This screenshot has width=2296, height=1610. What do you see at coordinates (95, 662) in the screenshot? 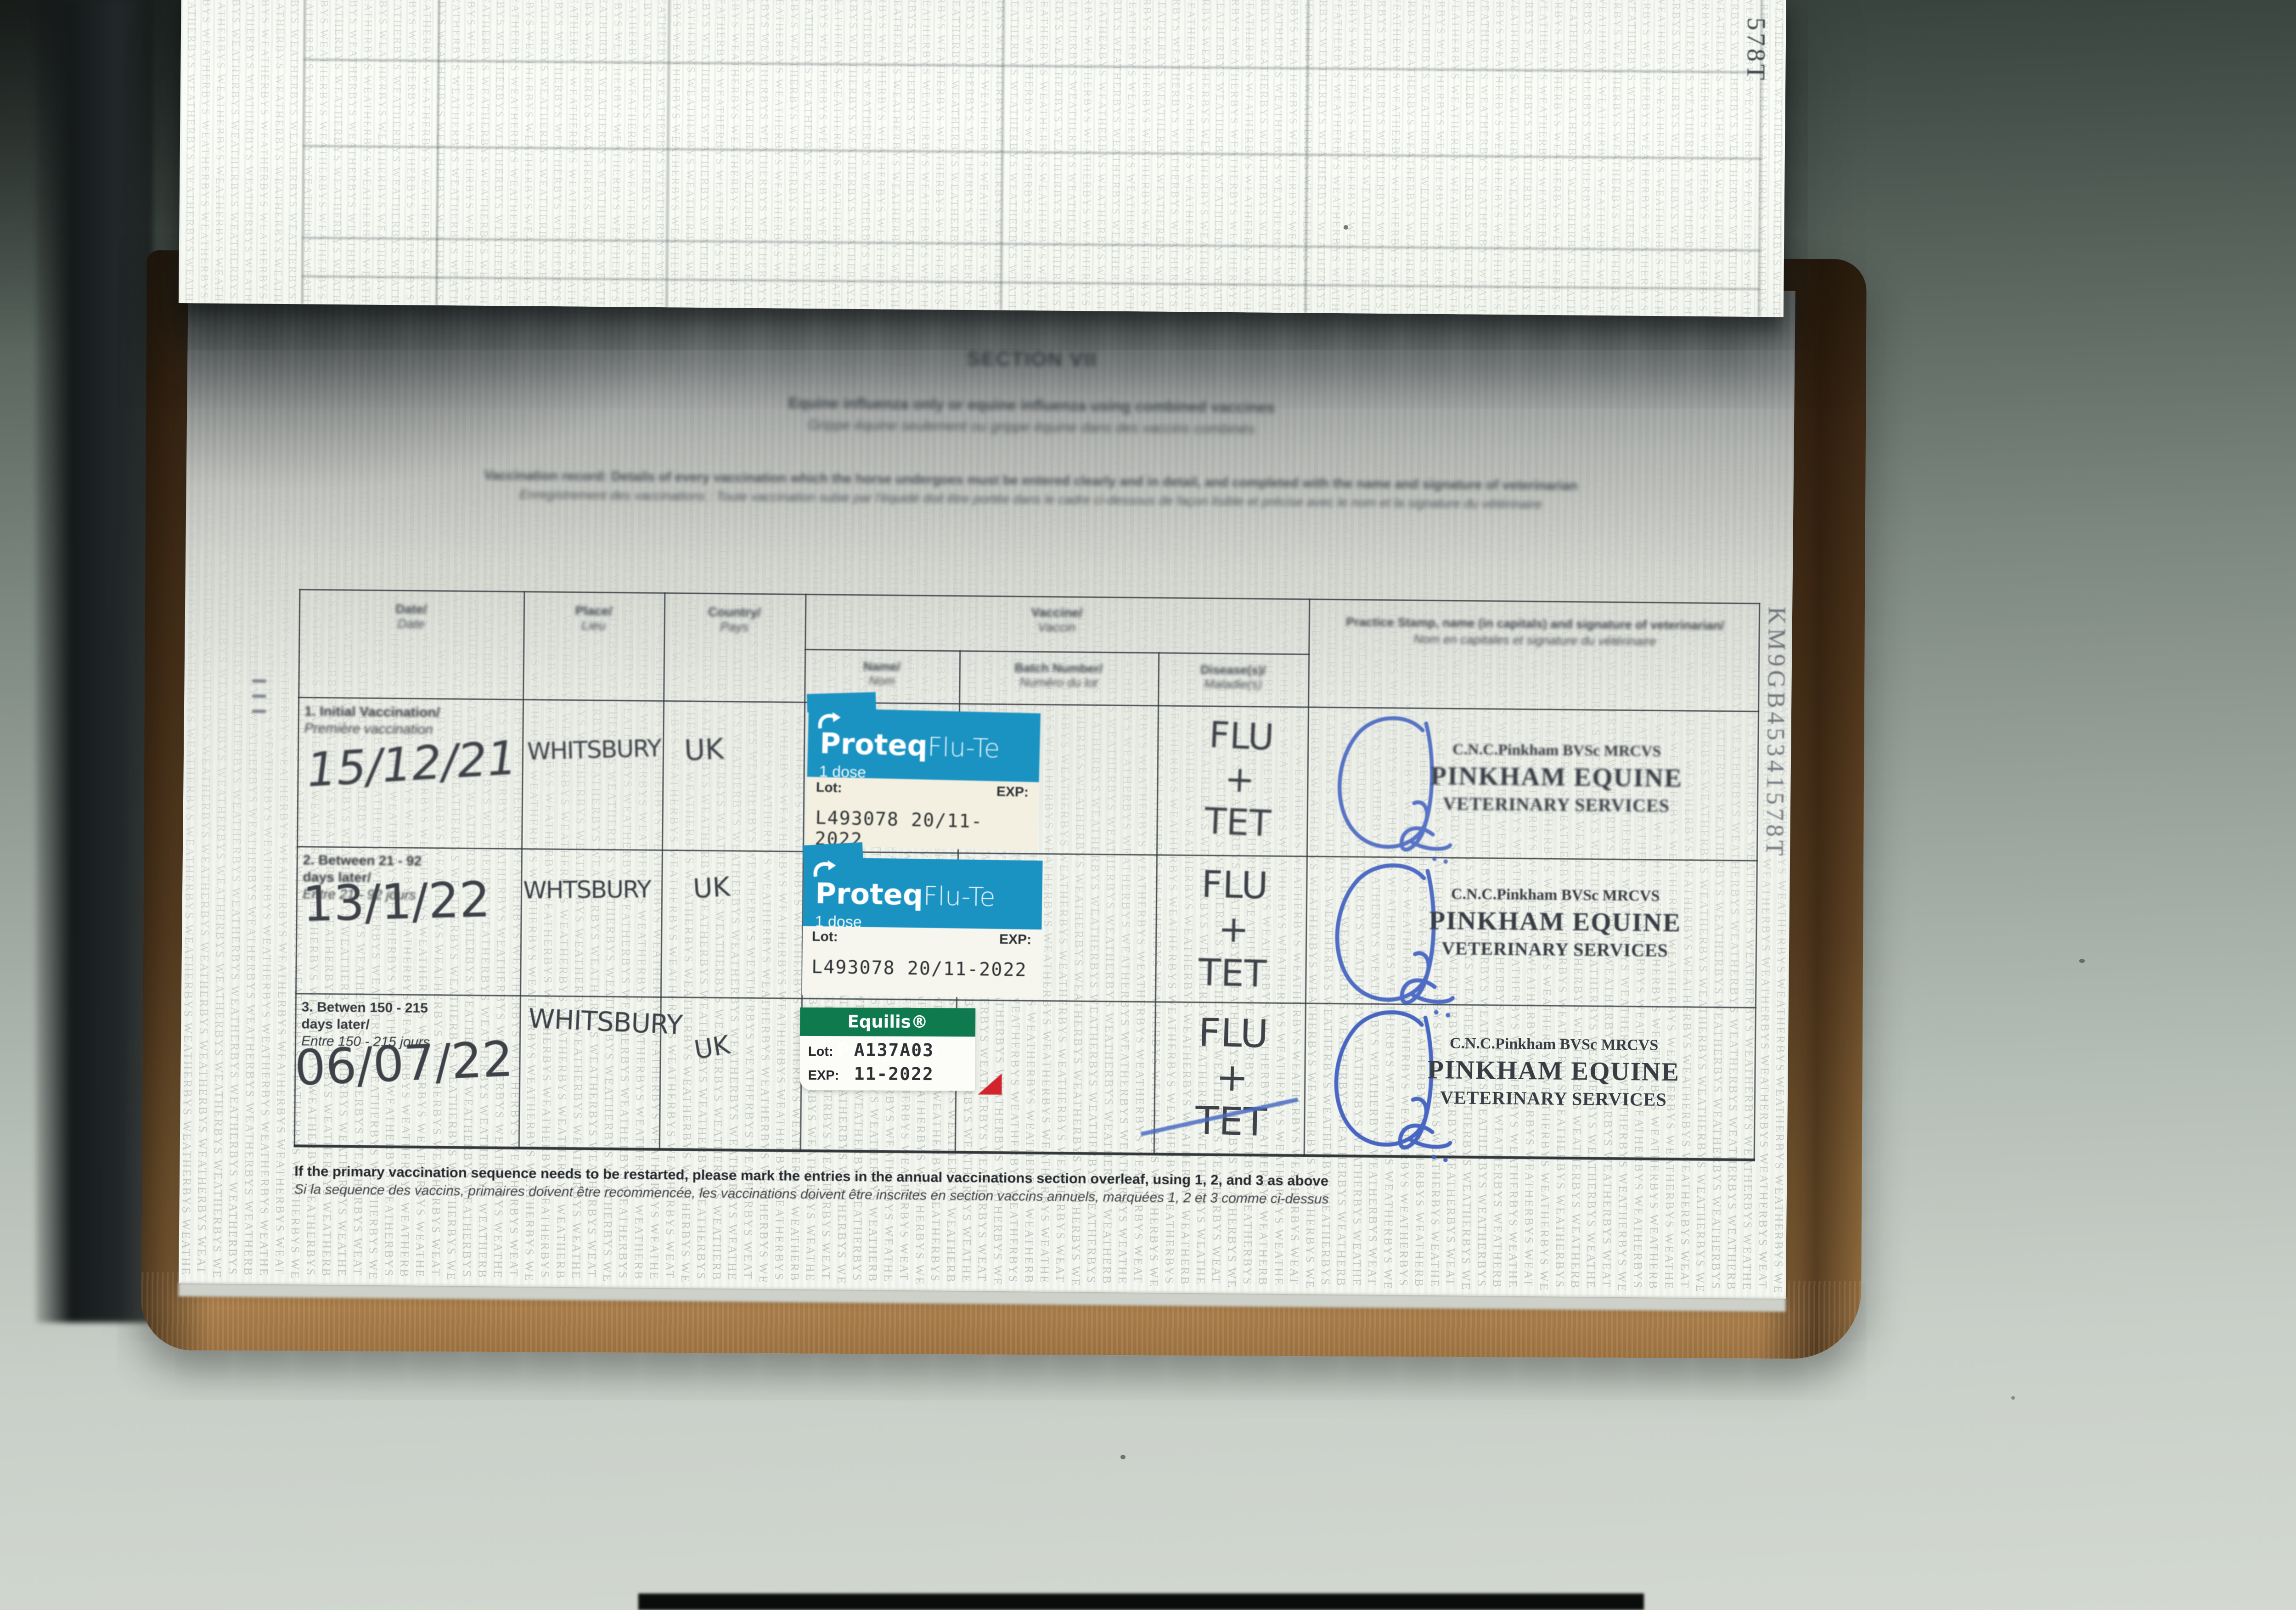
I see `binder-left-edge` at bounding box center [95, 662].